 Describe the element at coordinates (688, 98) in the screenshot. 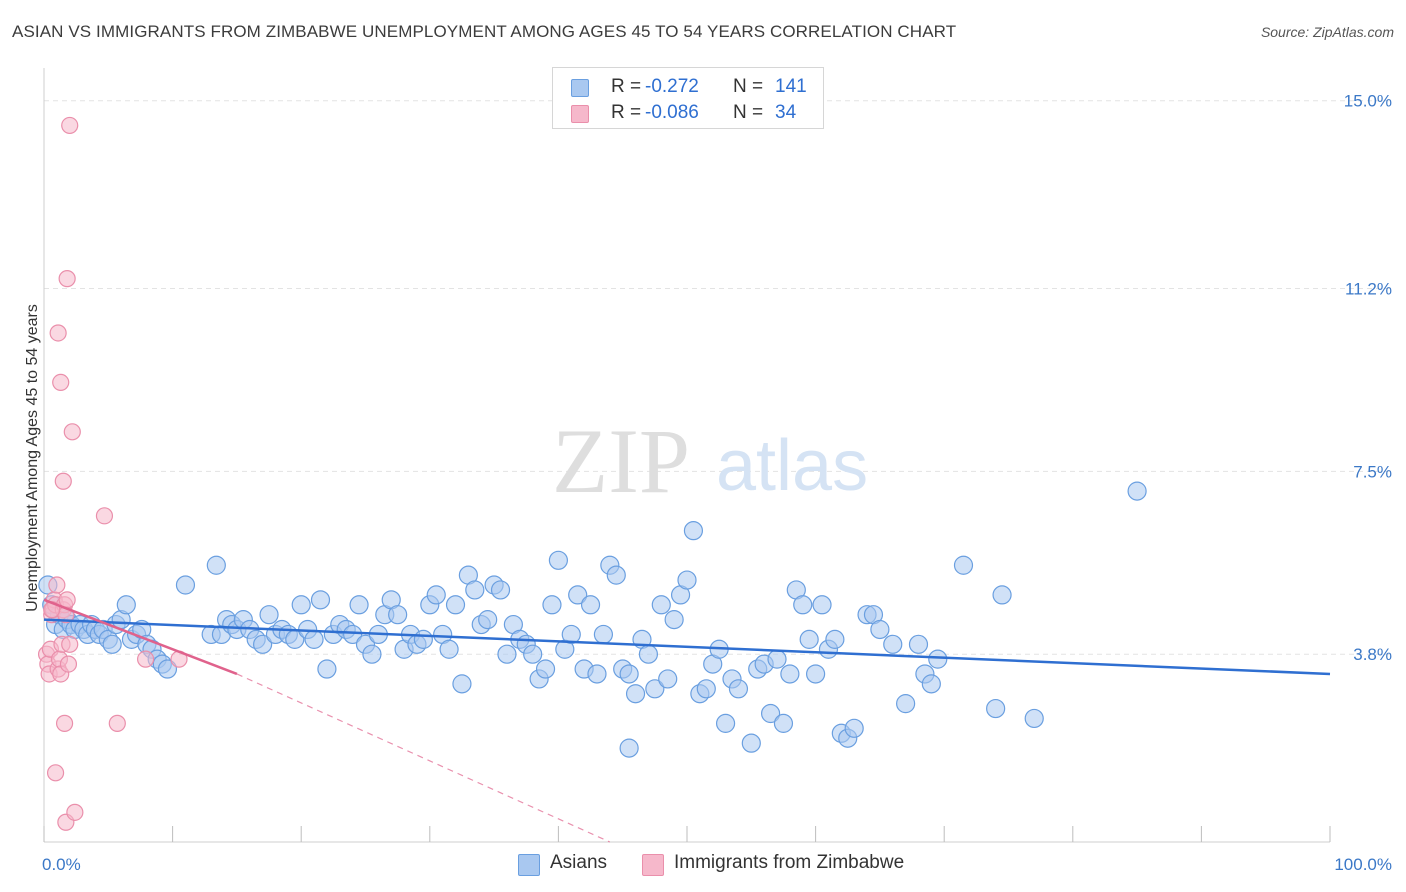

I see `correlation-legend: R = -0.272 N = 141 R = -0.086 N = 34` at that location.